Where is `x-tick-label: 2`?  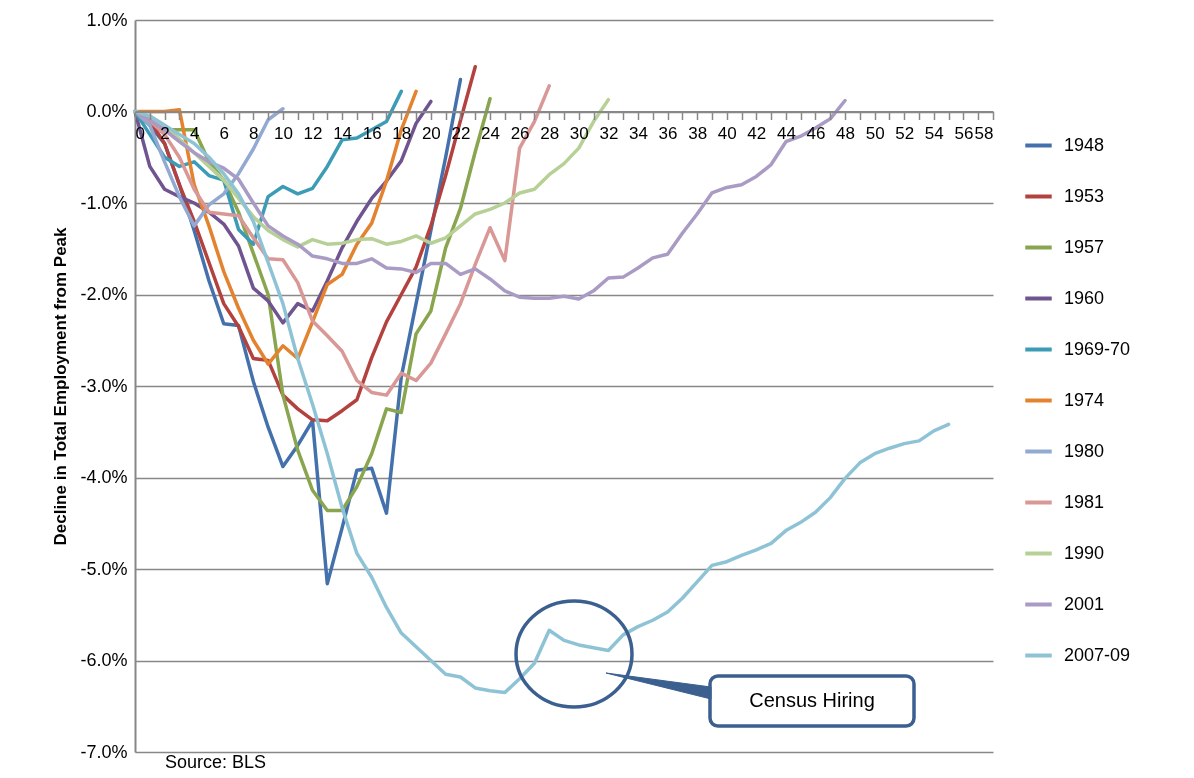
x-tick-label: 2 is located at coordinates (165, 133).